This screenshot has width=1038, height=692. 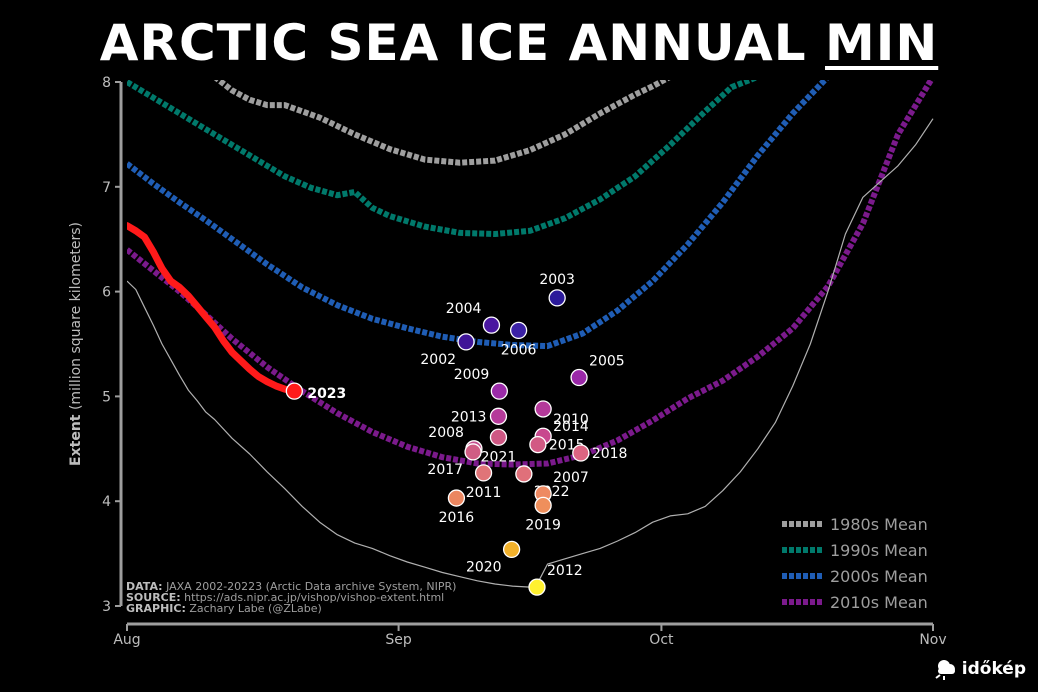 I want to click on label-2011: 2011, so click(x=484, y=493).